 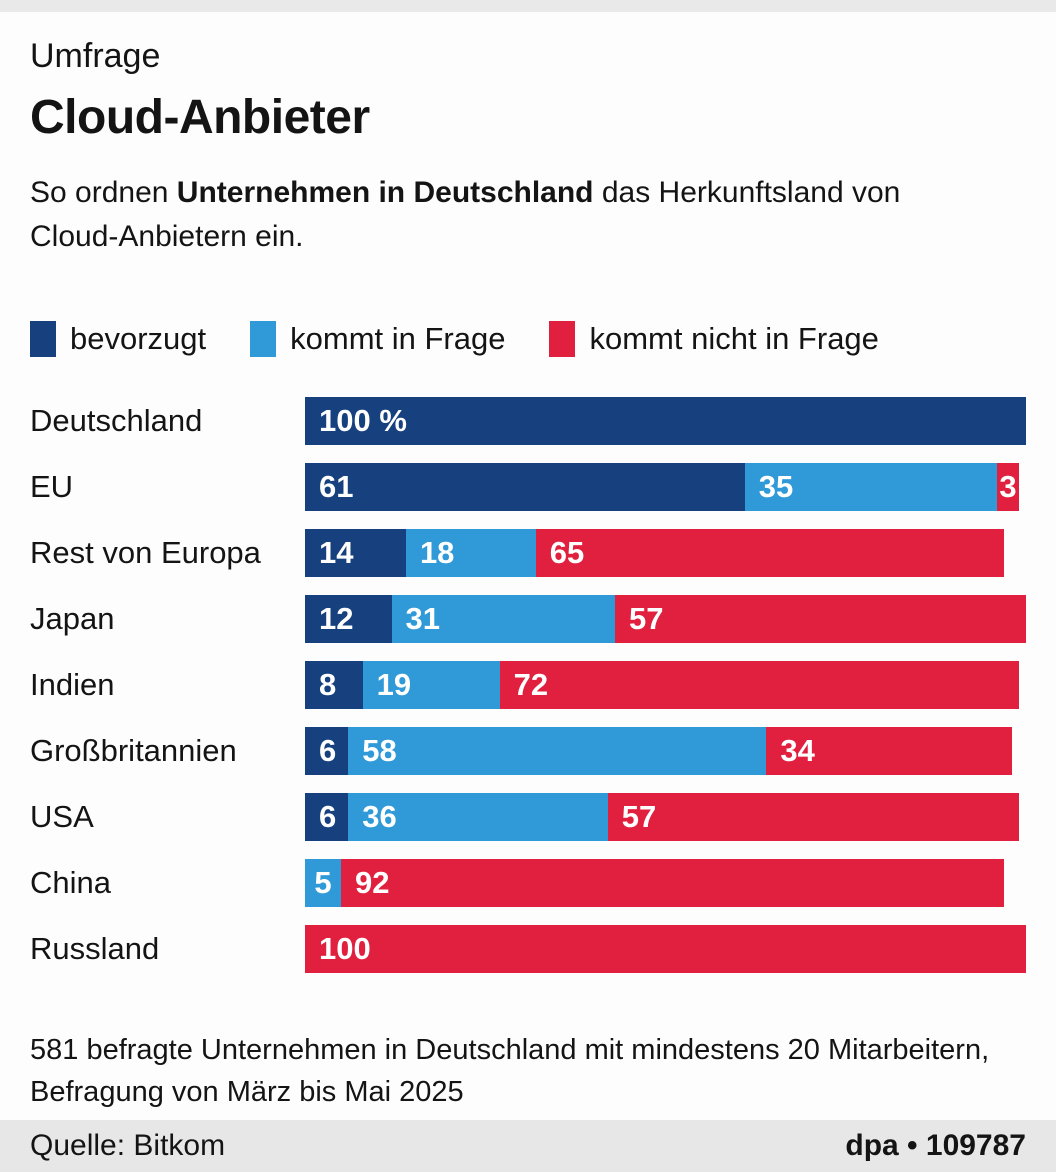 I want to click on bar-value-label: 100, so click(x=345, y=948).